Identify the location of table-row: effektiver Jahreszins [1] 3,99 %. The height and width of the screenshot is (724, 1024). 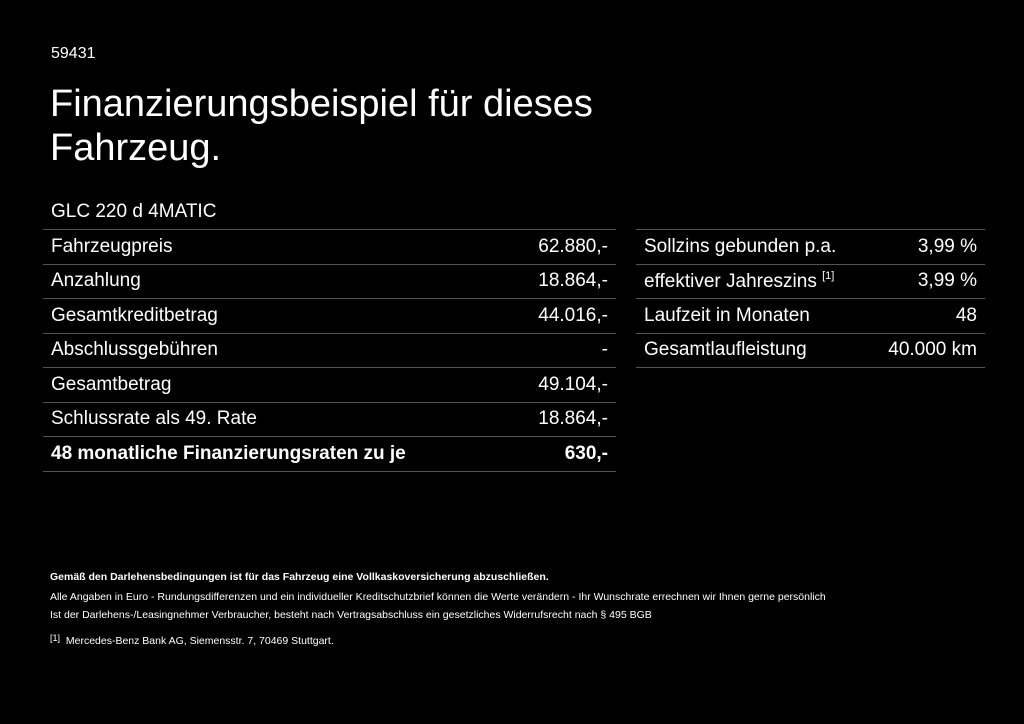
(810, 281).